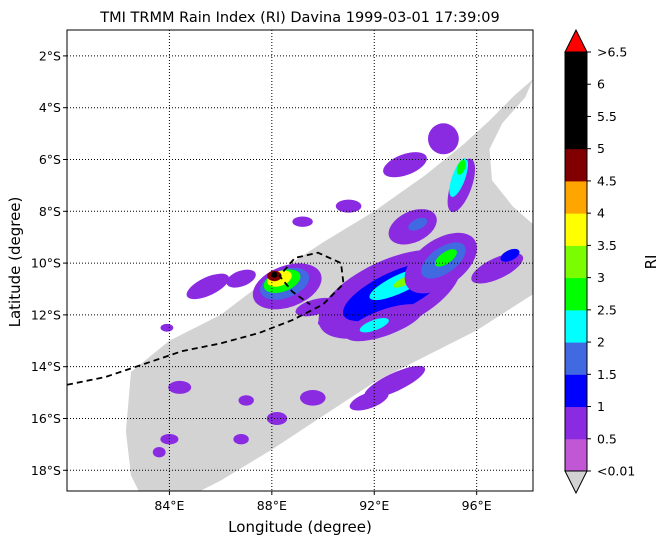 The image size is (669, 545). What do you see at coordinates (15, 262) in the screenshot?
I see `y-axis-label: Latitude (degree)` at bounding box center [15, 262].